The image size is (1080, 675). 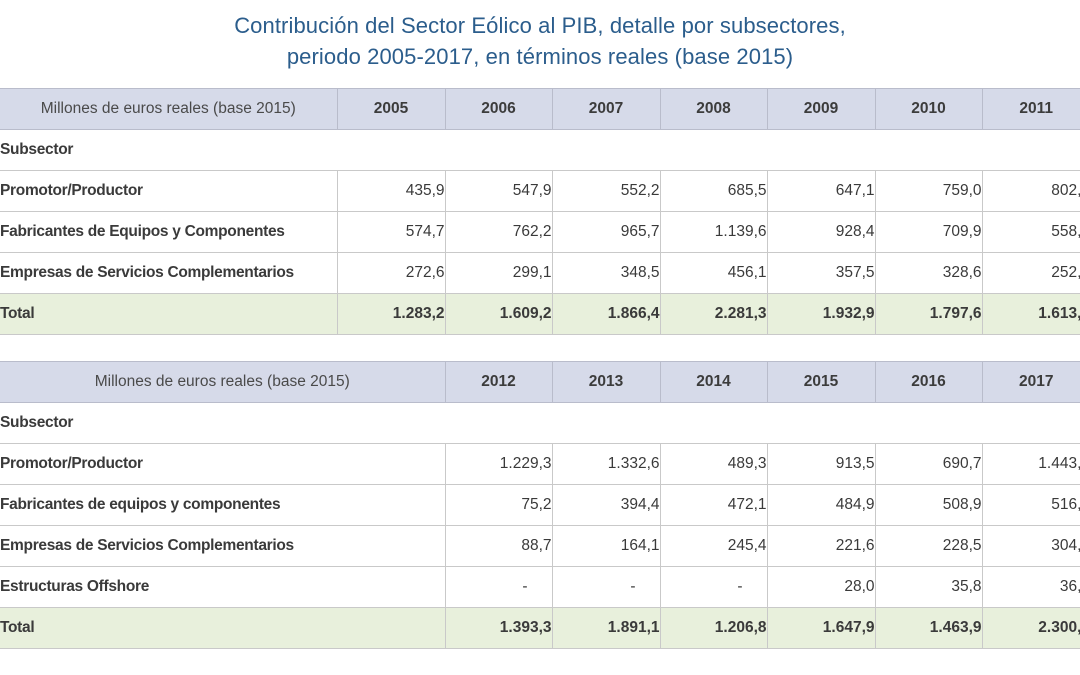 What do you see at coordinates (390, 273) in the screenshot?
I see `cell-value: 272,6` at bounding box center [390, 273].